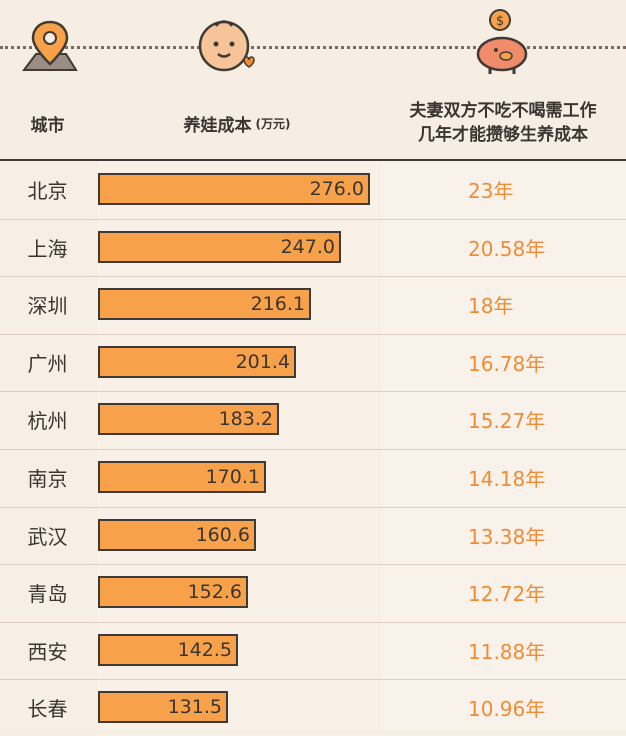  I want to click on baby-face-icon, so click(226, 46).